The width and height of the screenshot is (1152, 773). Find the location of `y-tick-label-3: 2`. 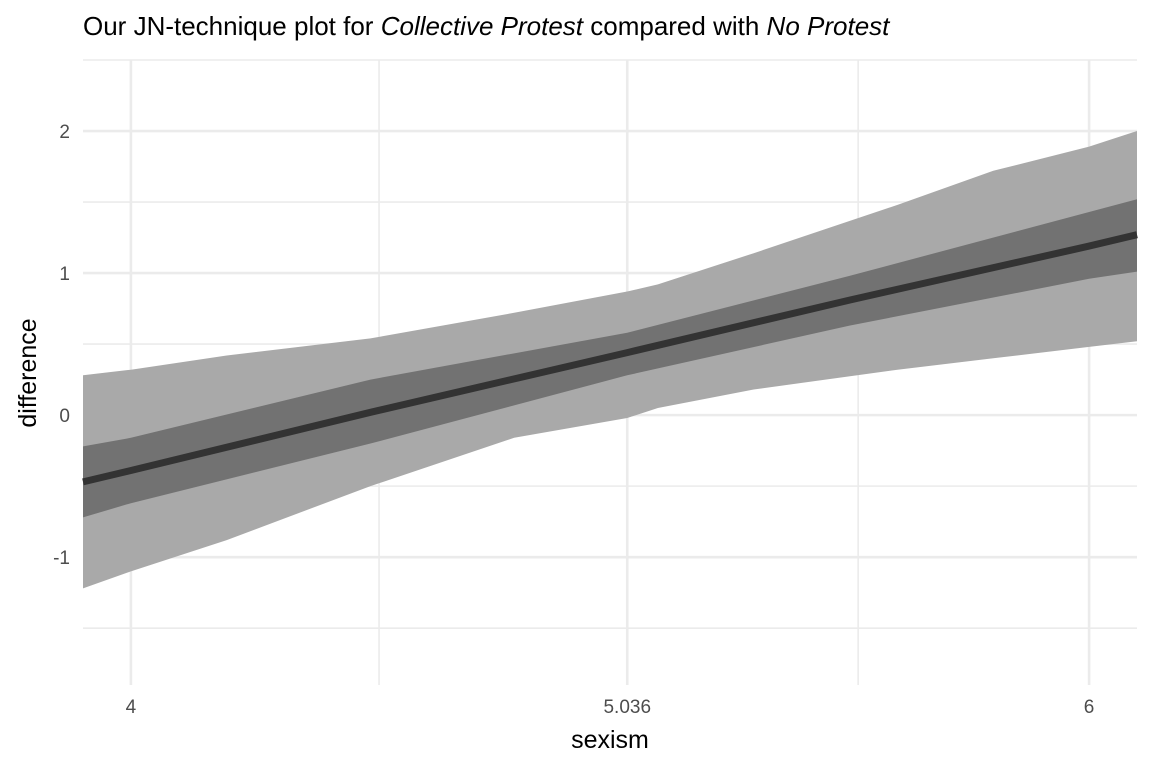

y-tick-label-3: 2 is located at coordinates (64, 132).